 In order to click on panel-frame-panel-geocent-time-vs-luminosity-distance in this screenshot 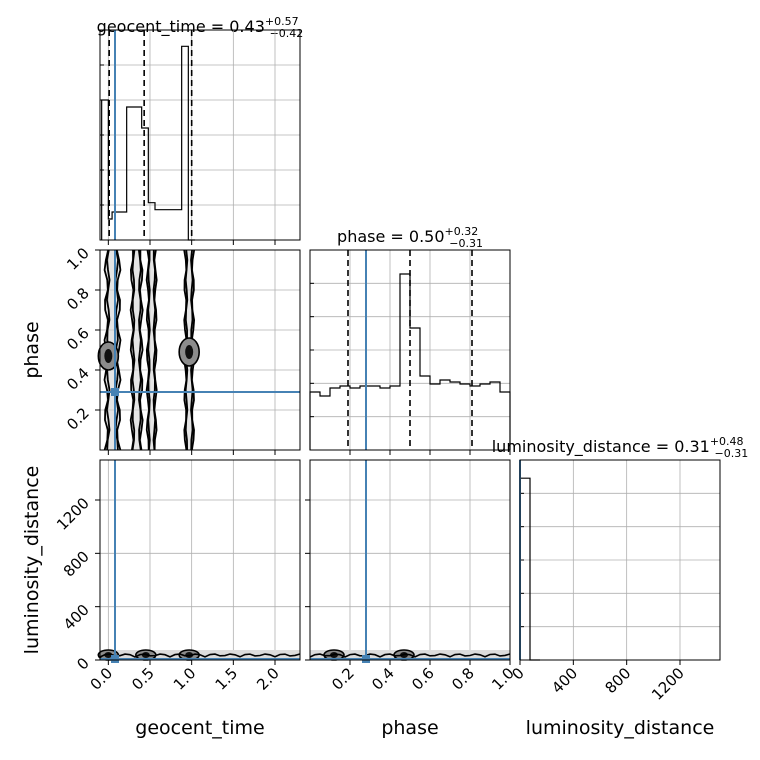, I will do `click(200, 560)`.